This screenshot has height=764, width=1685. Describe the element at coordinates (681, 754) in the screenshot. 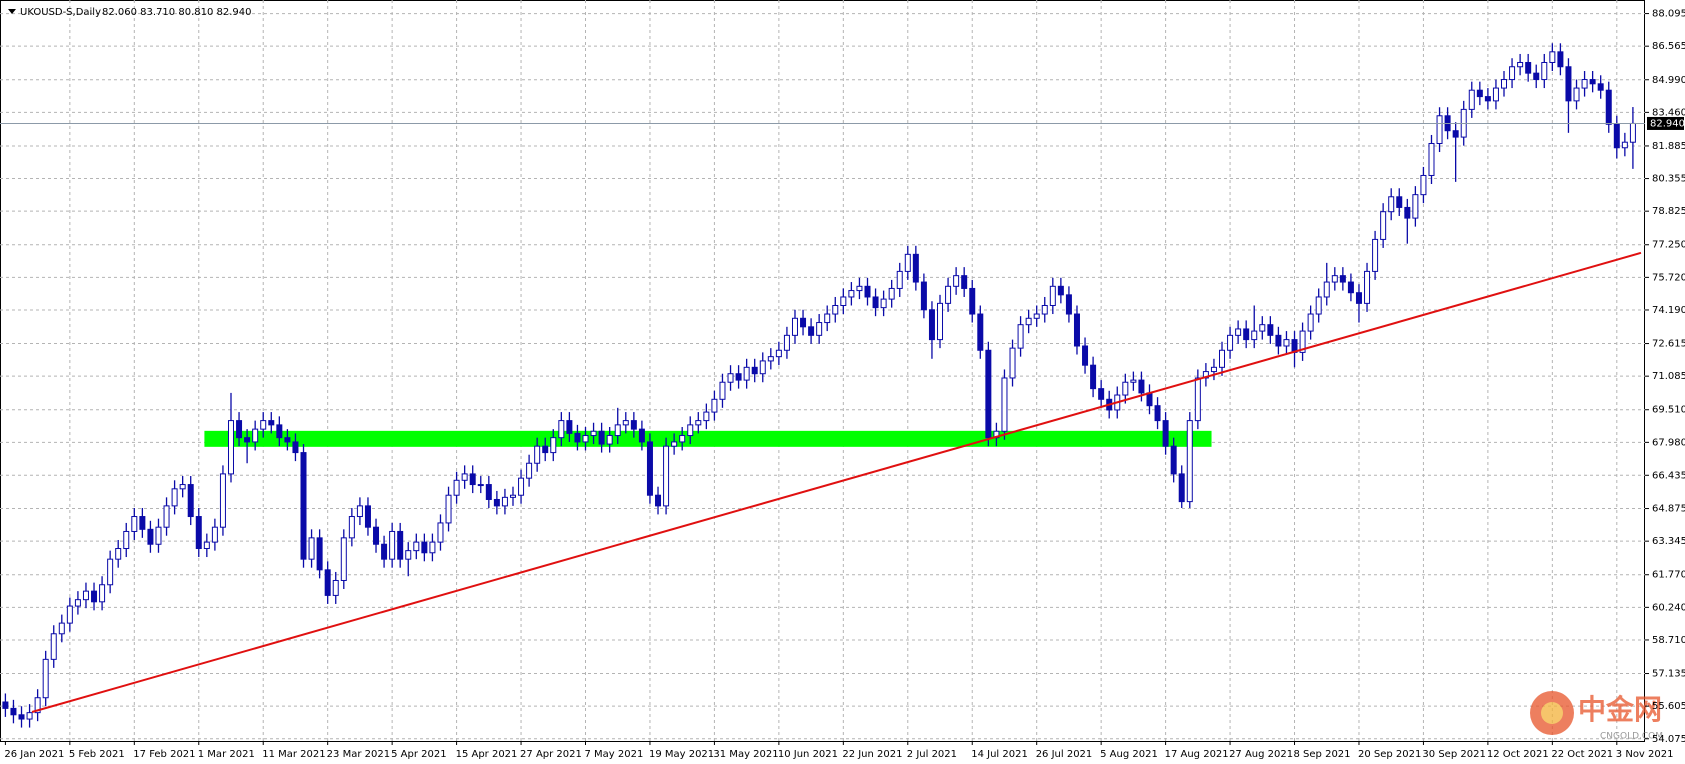

I see `x-tick-label: 19 May 2021` at that location.